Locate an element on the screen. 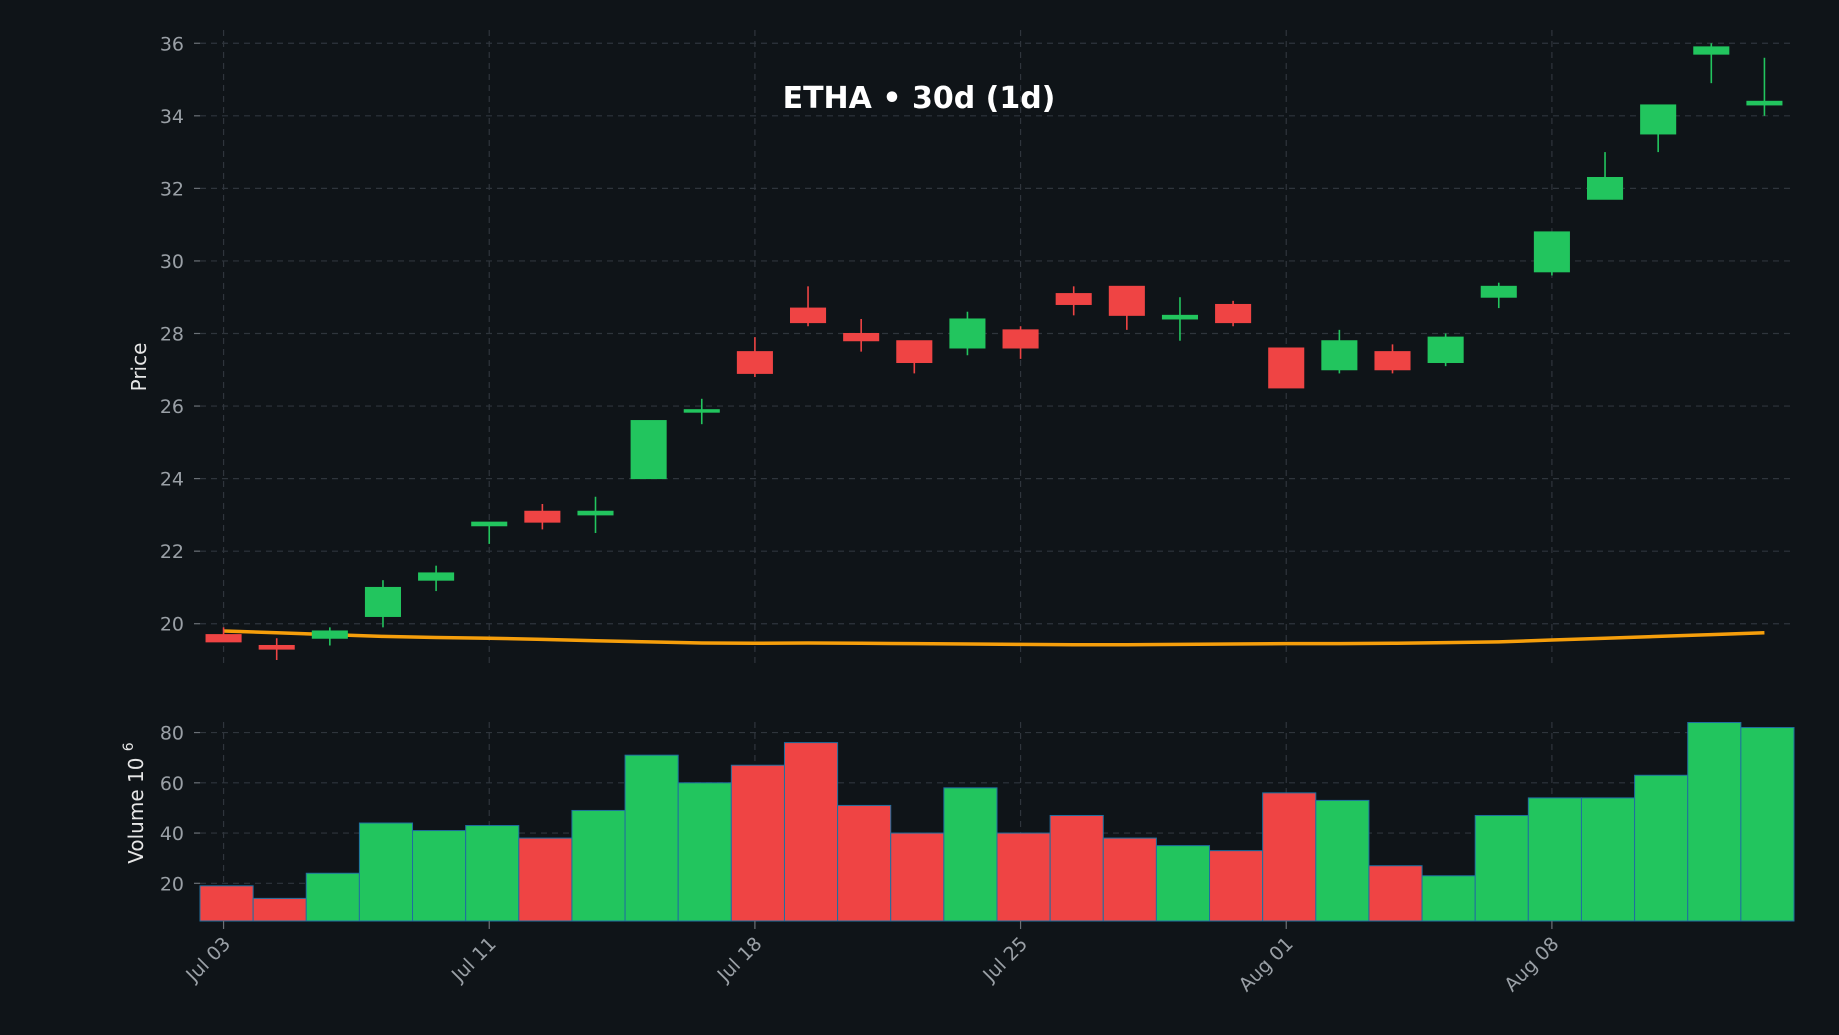 The width and height of the screenshot is (1839, 1035). price-tick-label: 26 is located at coordinates (172, 407).